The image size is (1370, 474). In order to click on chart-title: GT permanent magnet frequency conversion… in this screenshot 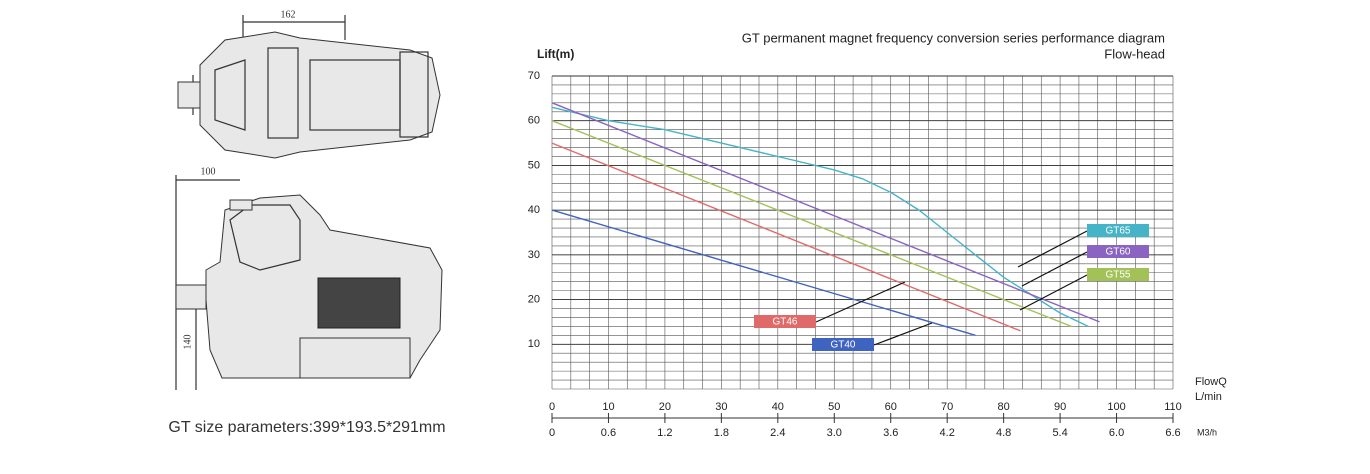, I will do `click(953, 37)`.